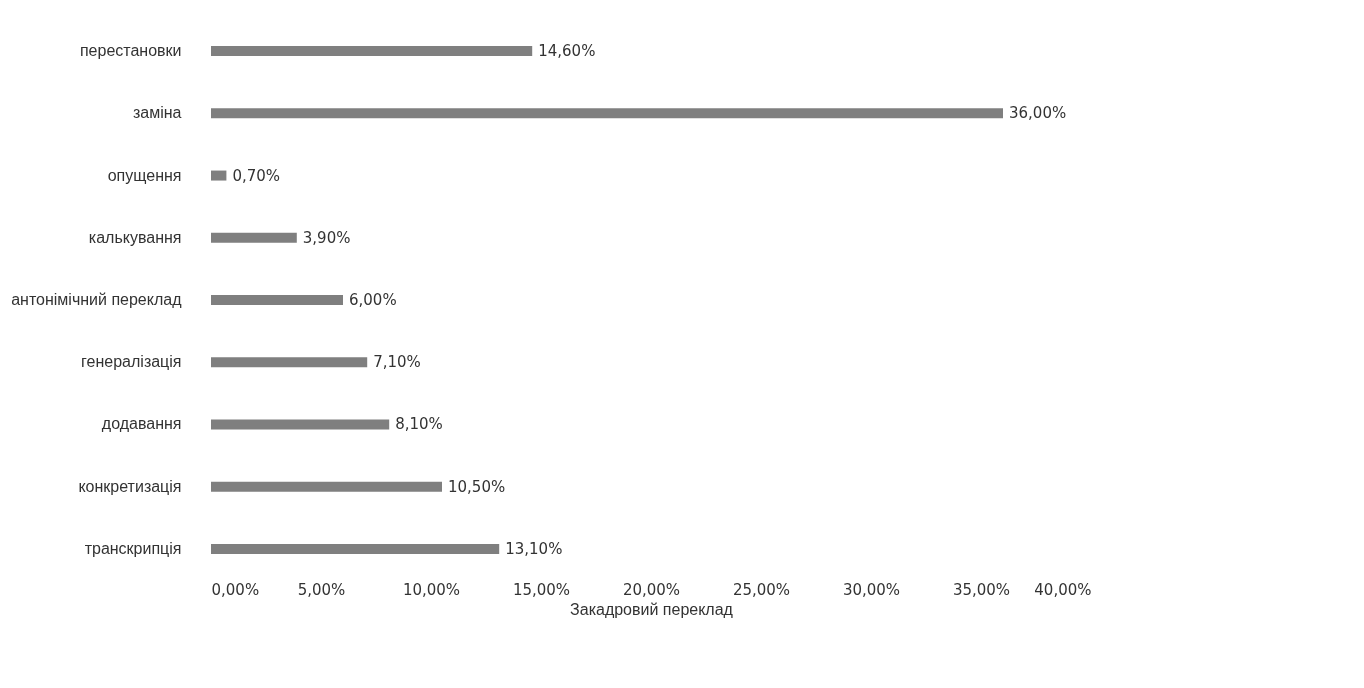 This screenshot has height=688, width=1364. I want to click on x-tick-label: 20,00%, so click(651, 589).